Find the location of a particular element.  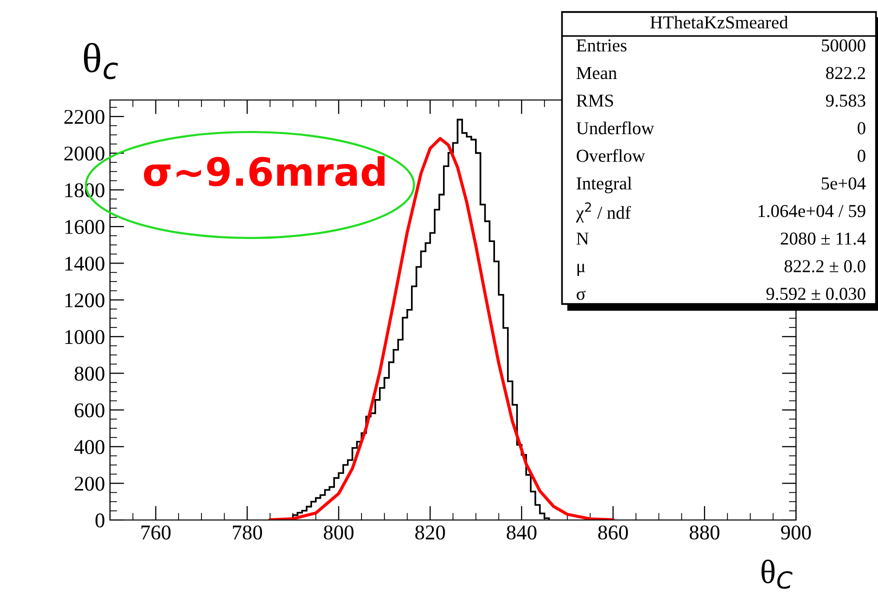

annotation: Integral is located at coordinates (604, 185).